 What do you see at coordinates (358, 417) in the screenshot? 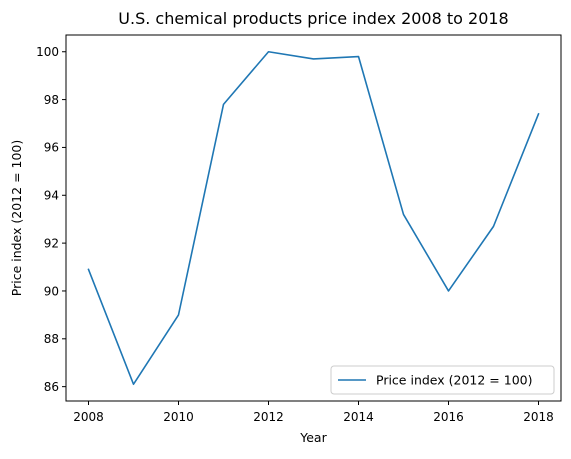
I see `x-tick-label: 2014` at bounding box center [358, 417].